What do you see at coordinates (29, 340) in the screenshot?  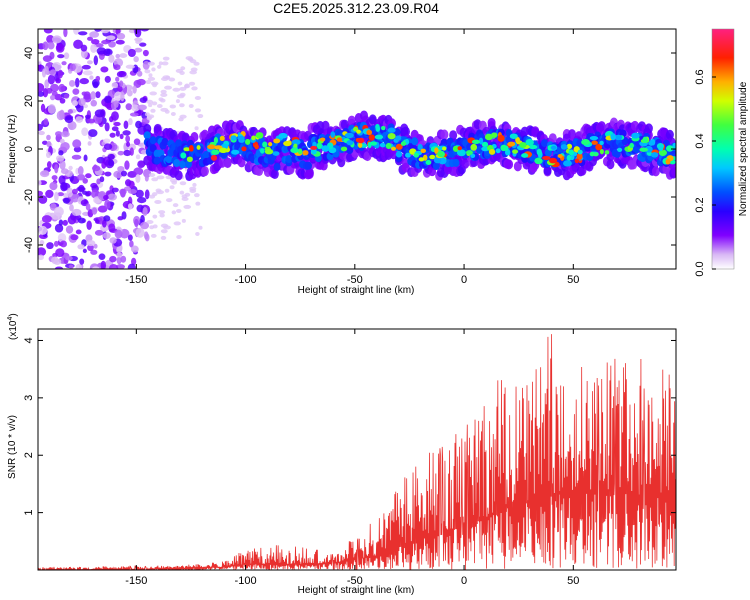 I see `y-tick-label: 4` at bounding box center [29, 340].